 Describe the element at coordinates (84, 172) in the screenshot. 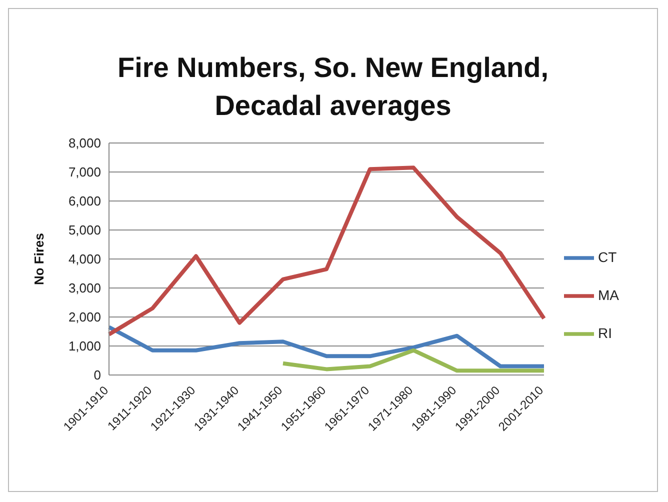

I see `y-tick-label: 7,000` at that location.